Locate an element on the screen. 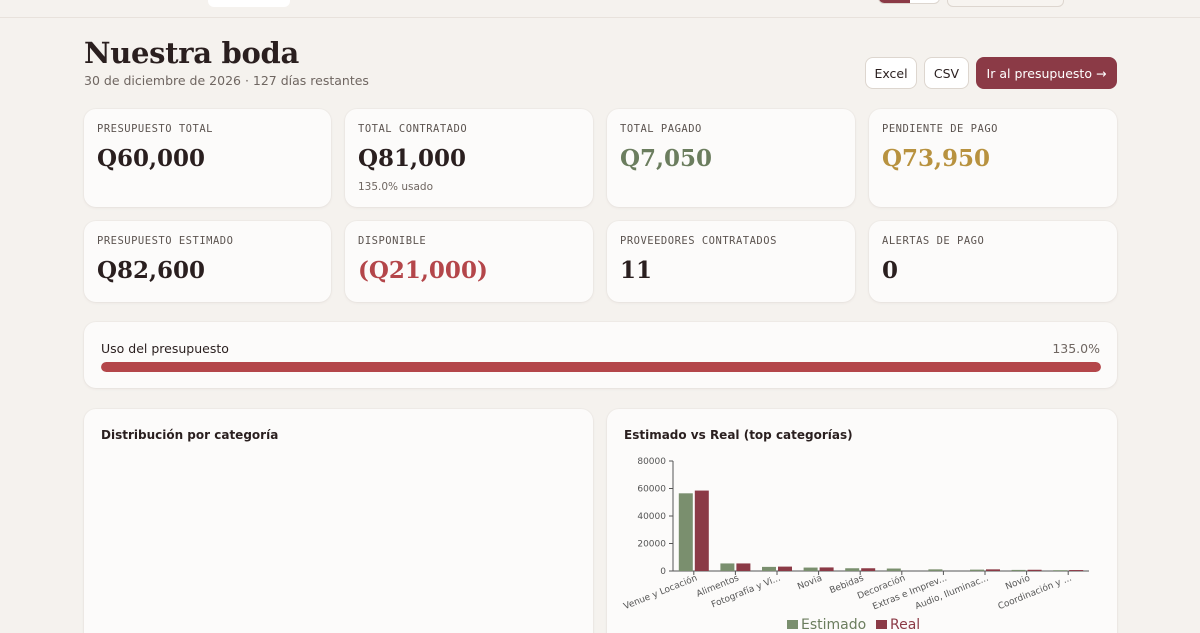 This screenshot has height=633, width=1200. y-tick-label: 40000 is located at coordinates (651, 517).